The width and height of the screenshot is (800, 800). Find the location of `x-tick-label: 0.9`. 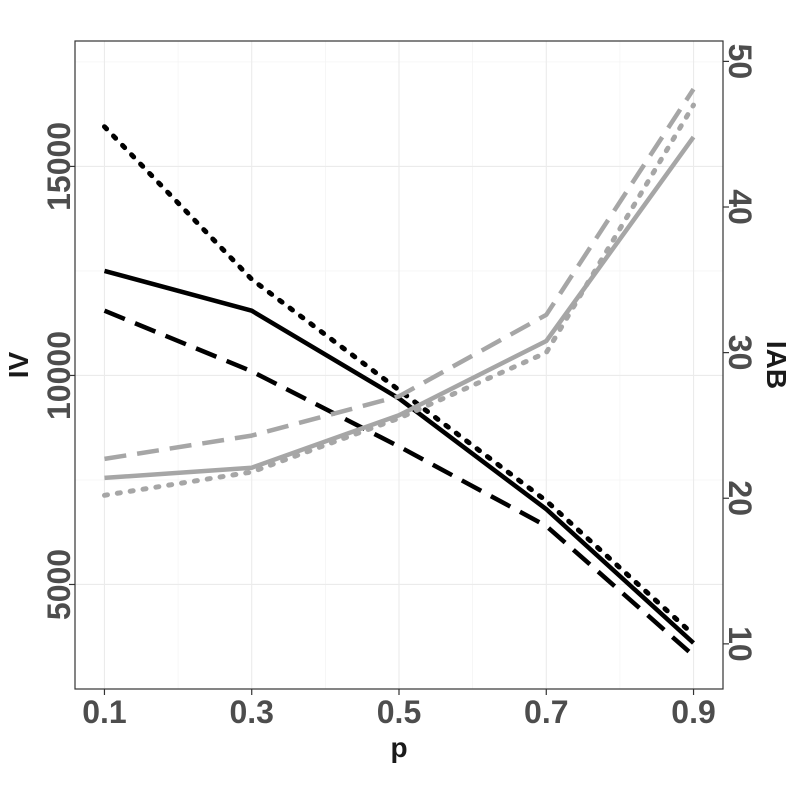

x-tick-label: 0.9 is located at coordinates (693, 712).